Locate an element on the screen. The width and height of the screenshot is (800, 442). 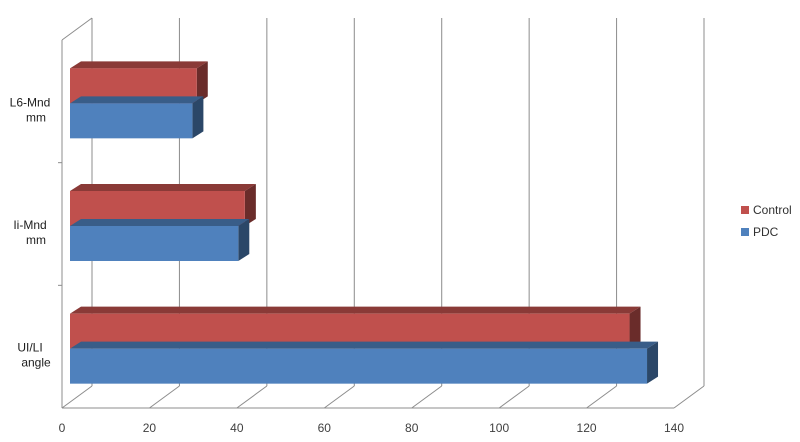
x-tick-label: 20 is located at coordinates (150, 428).